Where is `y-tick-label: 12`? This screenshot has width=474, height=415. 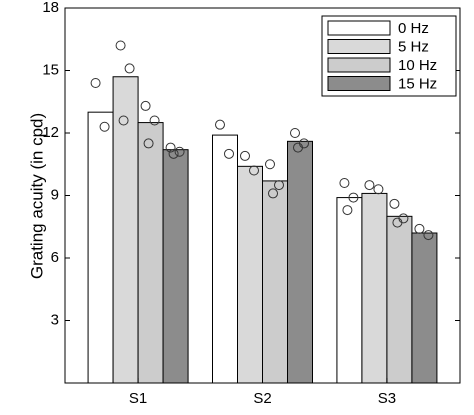 y-tick-label: 12 is located at coordinates (50, 132).